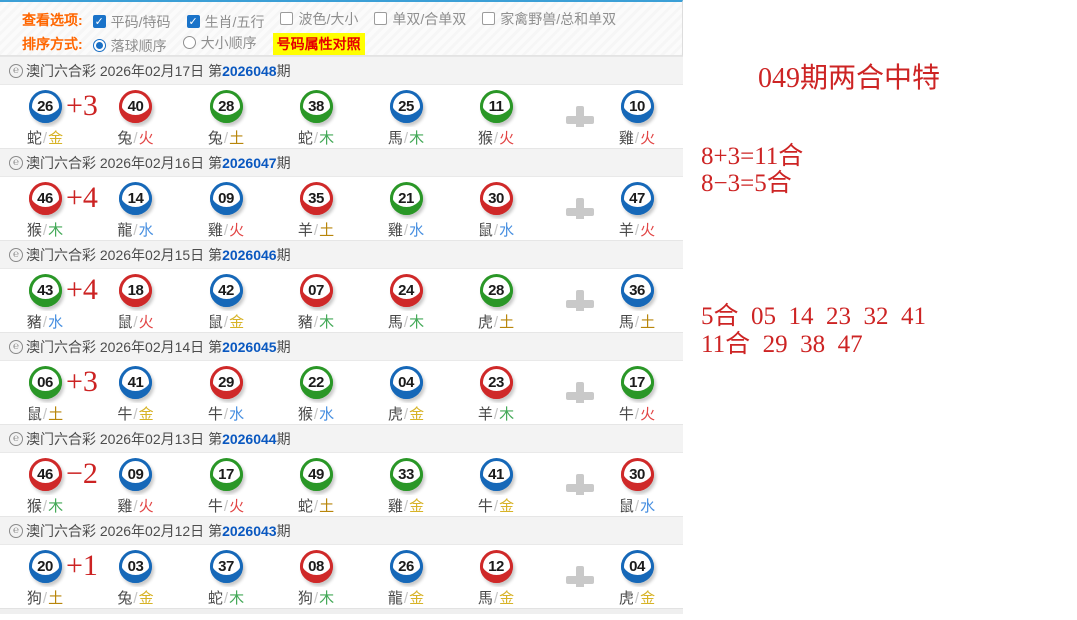 Image resolution: width=1077 pixels, height=620 pixels. What do you see at coordinates (637, 566) in the screenshot?
I see `ball-number: 04` at bounding box center [637, 566].